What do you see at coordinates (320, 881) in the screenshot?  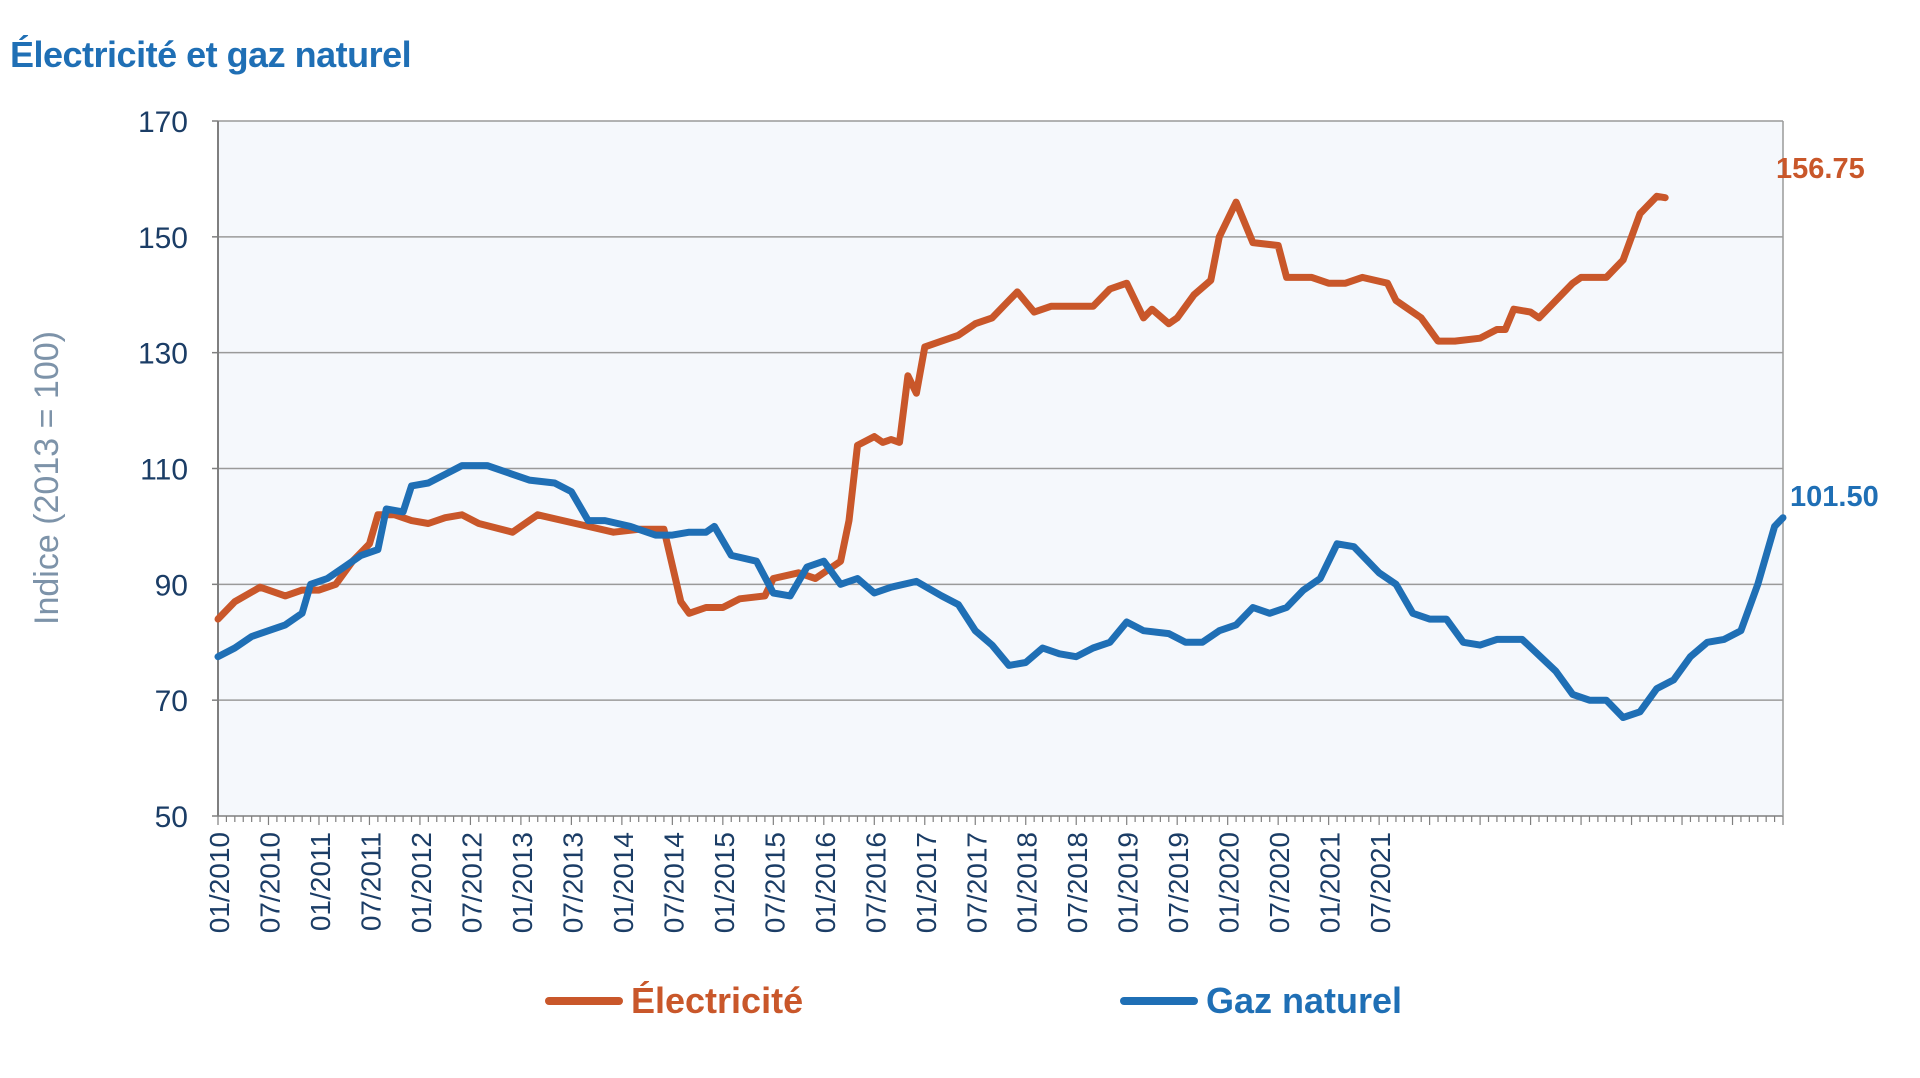 I see `x-tick-label: 01/2011` at bounding box center [320, 881].